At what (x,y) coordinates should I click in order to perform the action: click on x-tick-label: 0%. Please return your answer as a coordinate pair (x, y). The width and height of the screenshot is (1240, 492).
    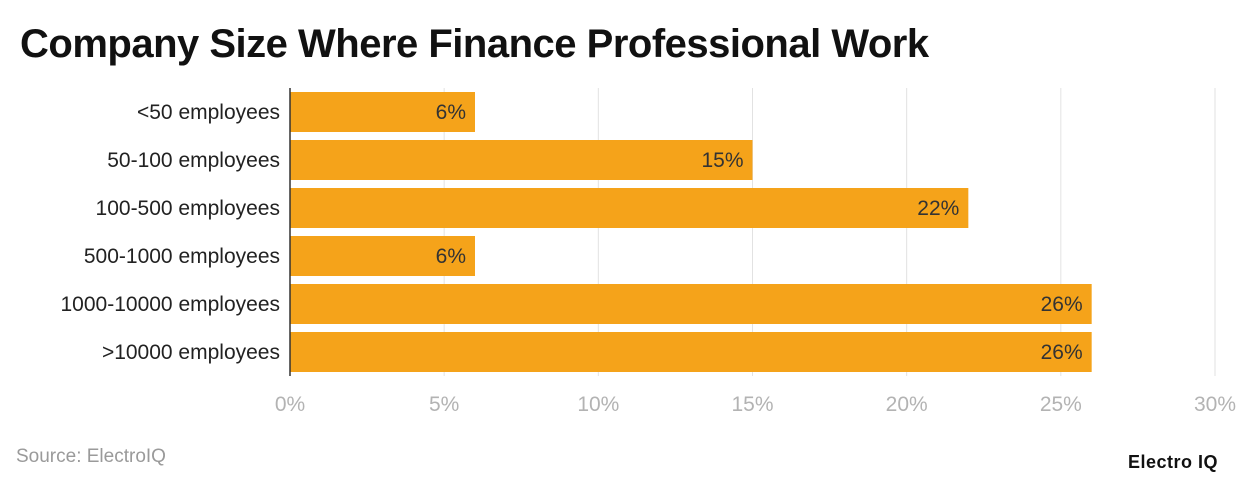
    Looking at the image, I should click on (290, 404).